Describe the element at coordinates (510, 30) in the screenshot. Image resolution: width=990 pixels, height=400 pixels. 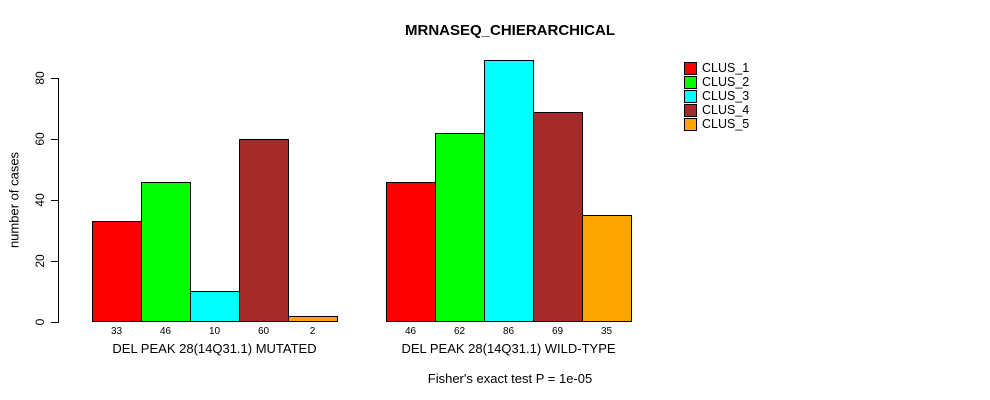
I see `chart-title: MRNASEQ_CHIERARCHICAL` at that location.